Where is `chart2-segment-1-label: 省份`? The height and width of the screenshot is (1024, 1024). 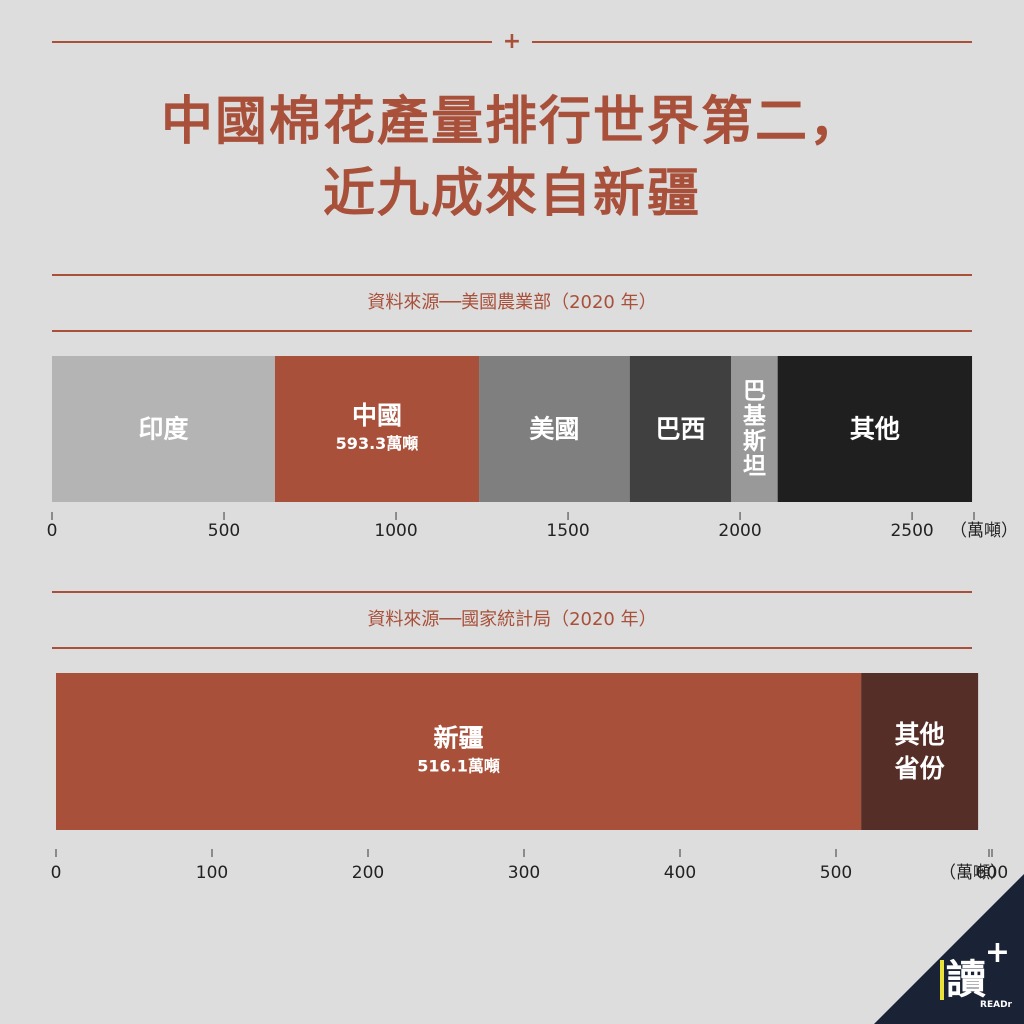 chart2-segment-1-label: 省份 is located at coordinates (919, 768).